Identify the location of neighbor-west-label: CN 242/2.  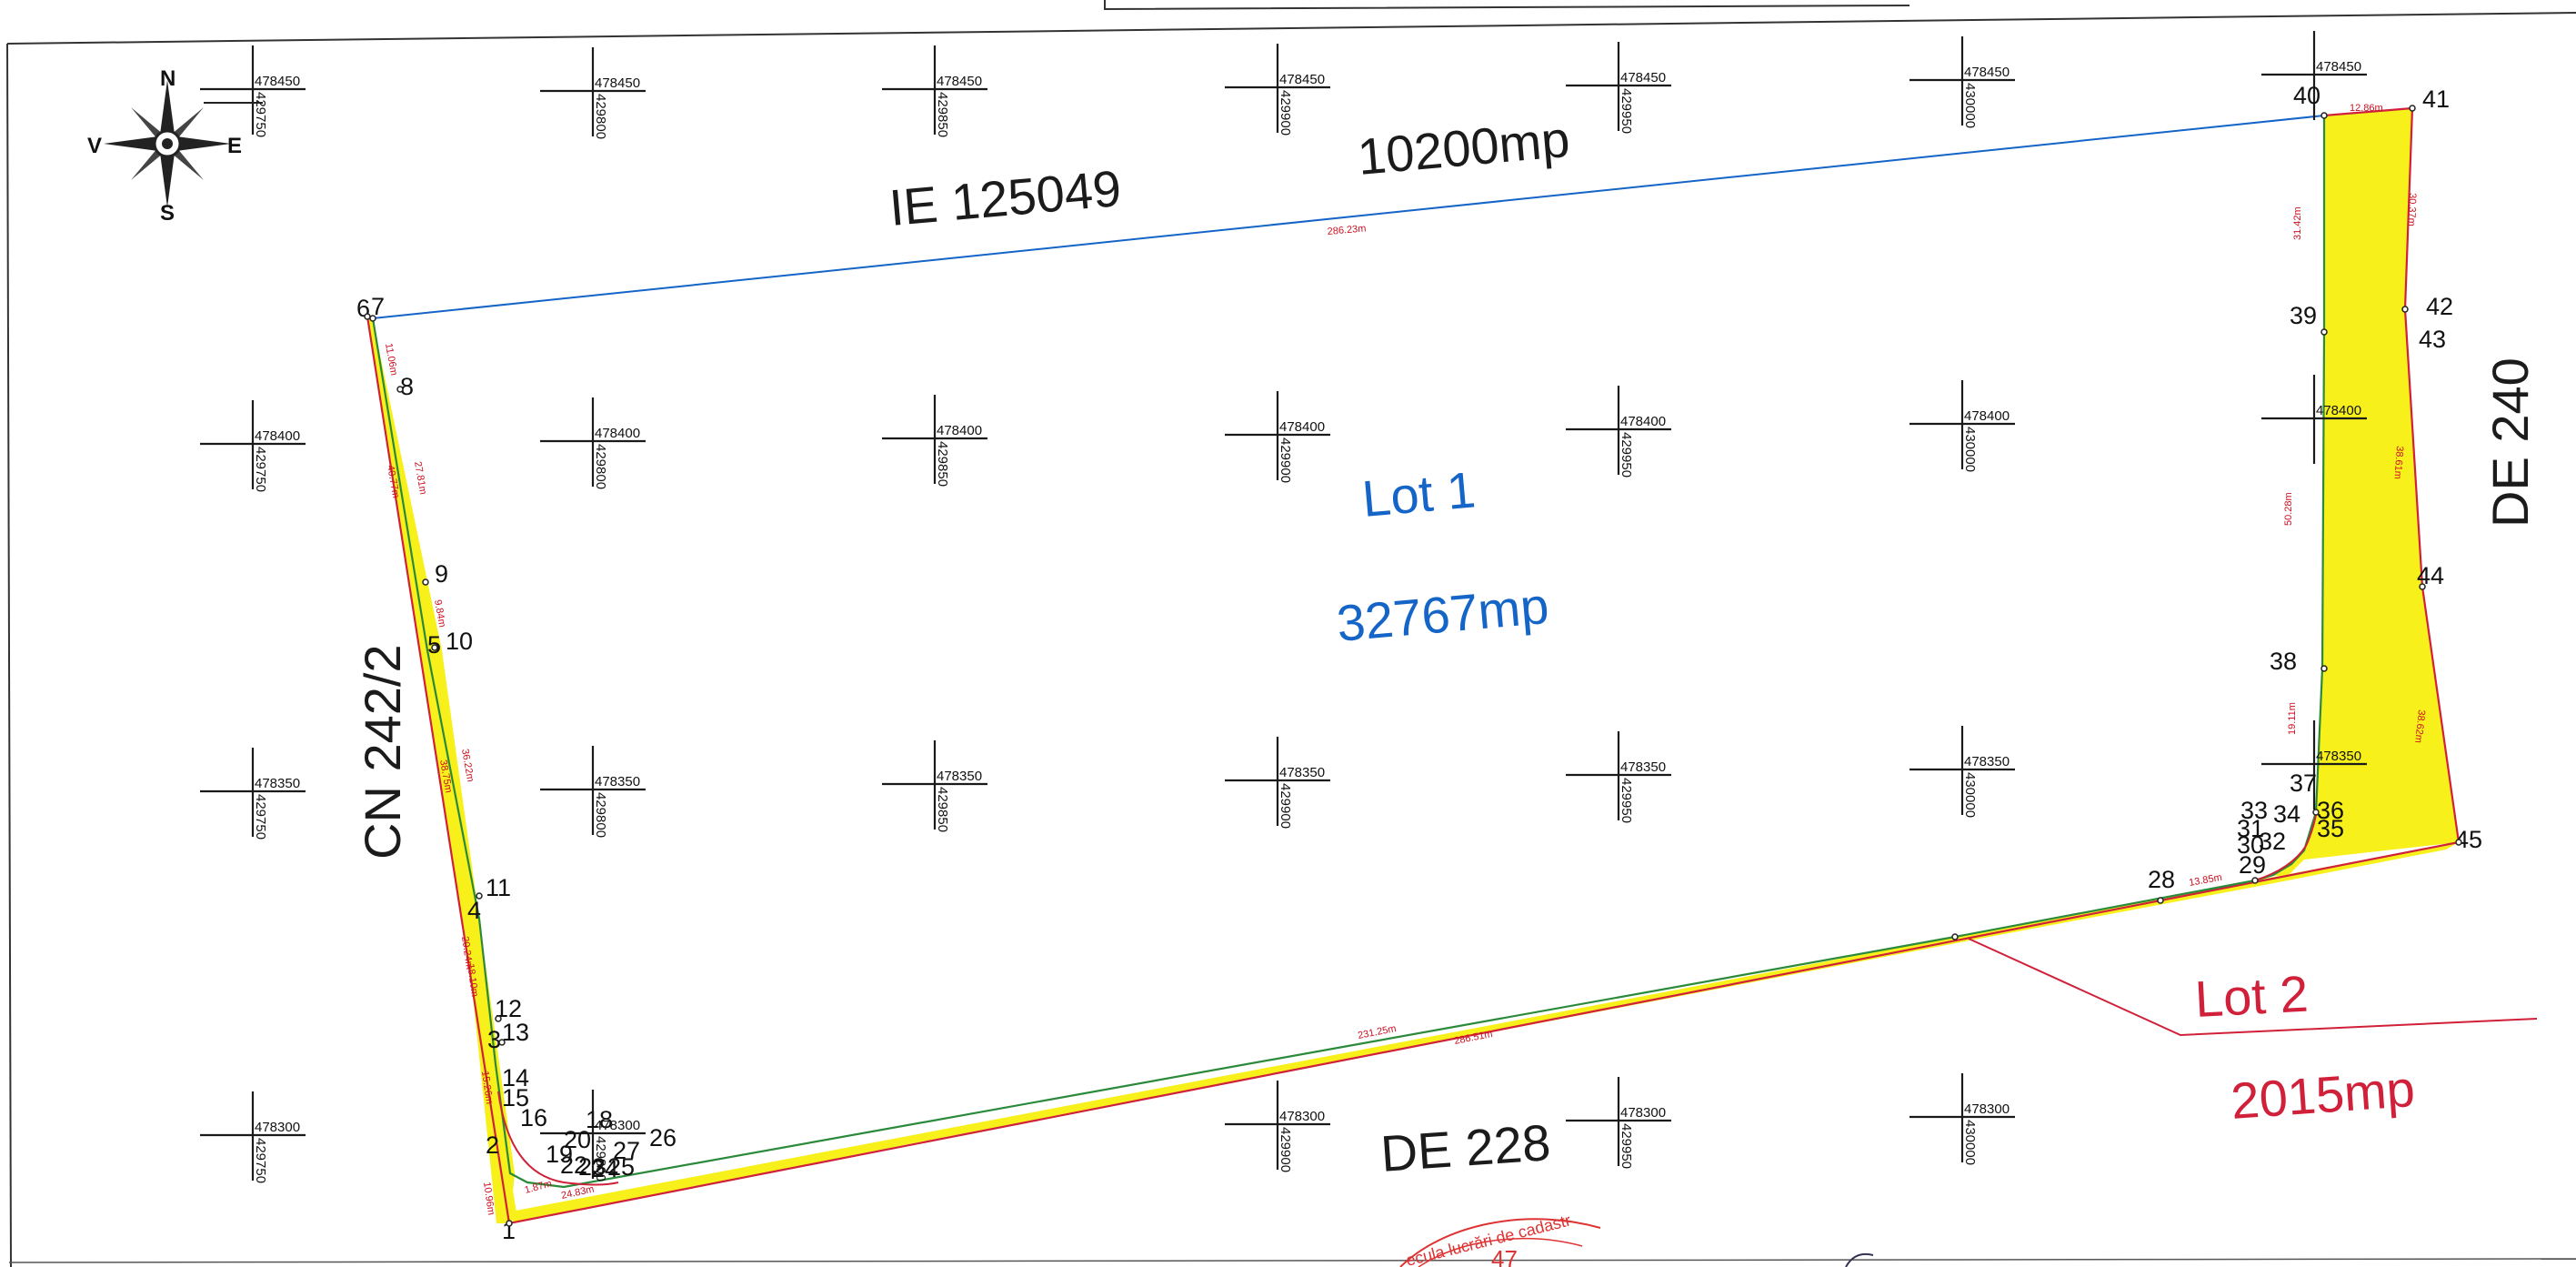
(382, 752).